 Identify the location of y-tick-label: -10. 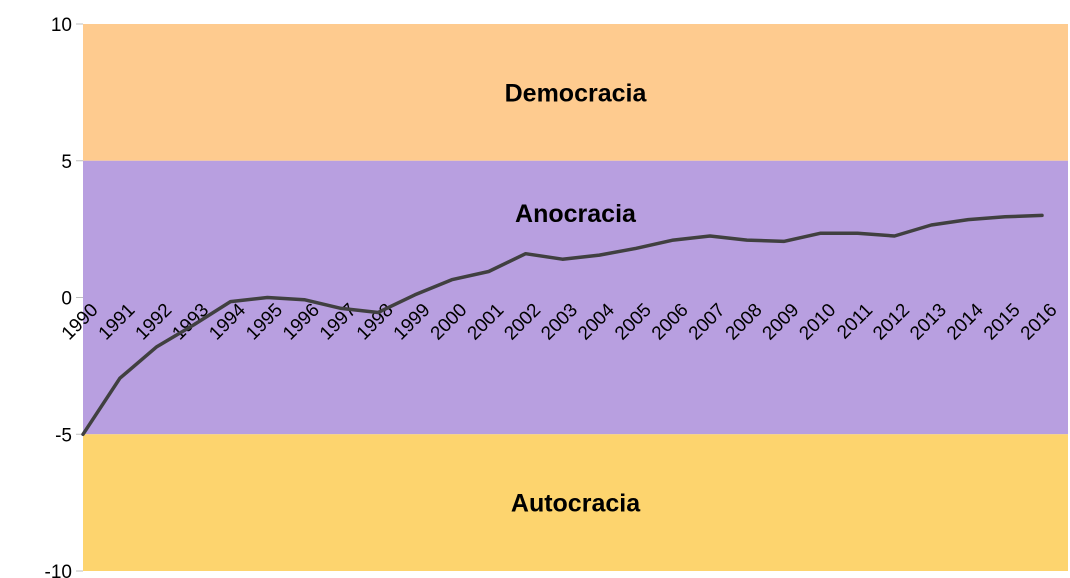
(58, 570).